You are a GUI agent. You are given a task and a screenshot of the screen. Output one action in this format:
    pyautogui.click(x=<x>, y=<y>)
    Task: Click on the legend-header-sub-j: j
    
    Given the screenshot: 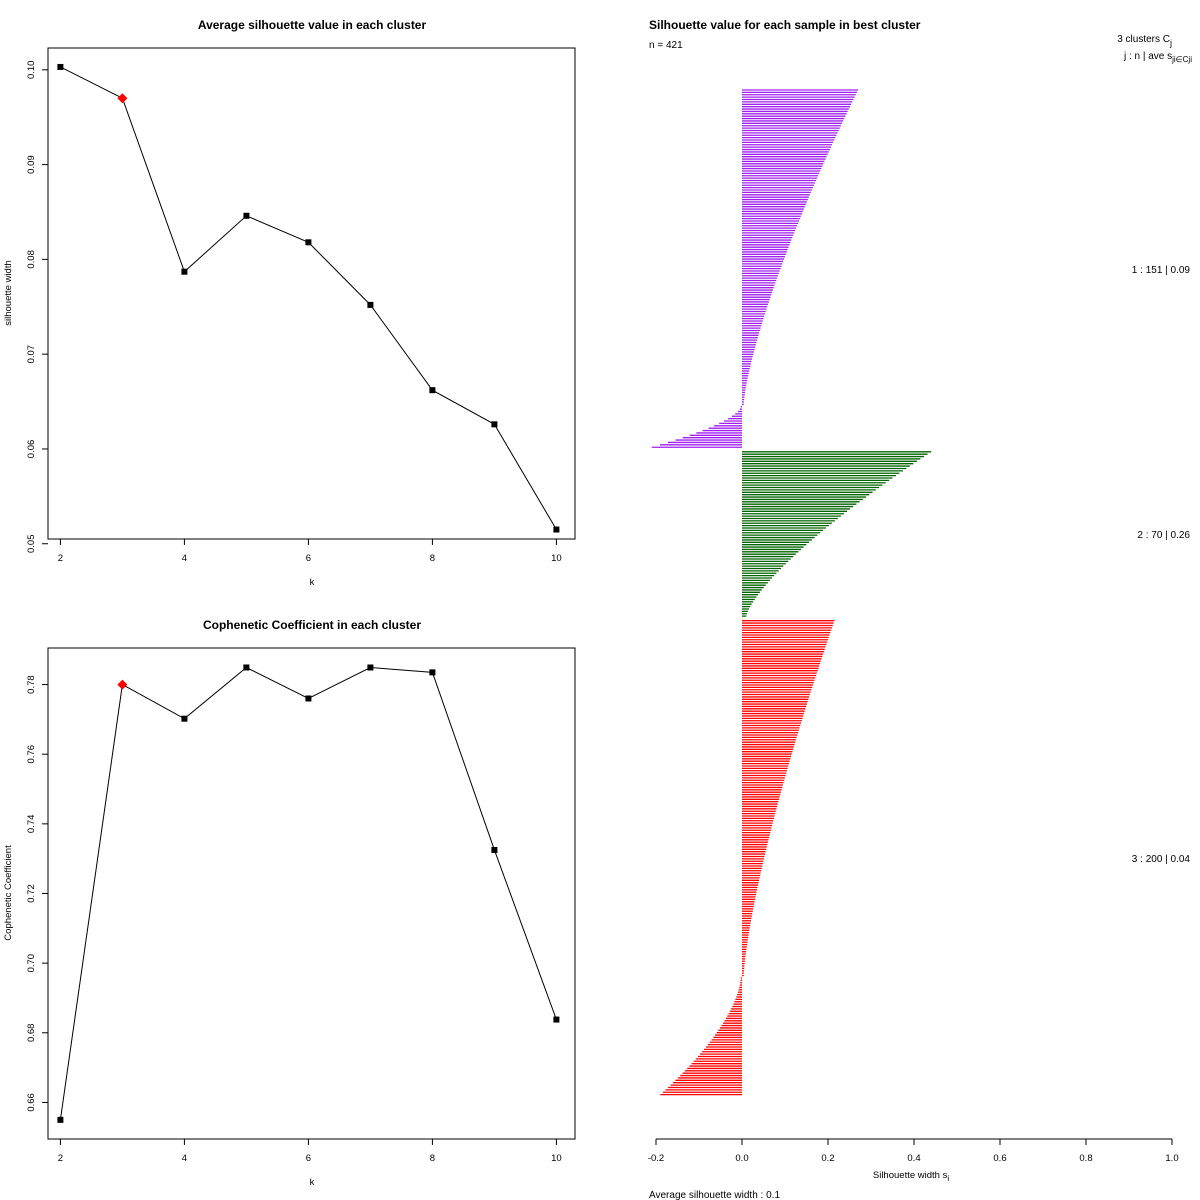 What is the action you would take?
    pyautogui.click(x=1172, y=59)
    